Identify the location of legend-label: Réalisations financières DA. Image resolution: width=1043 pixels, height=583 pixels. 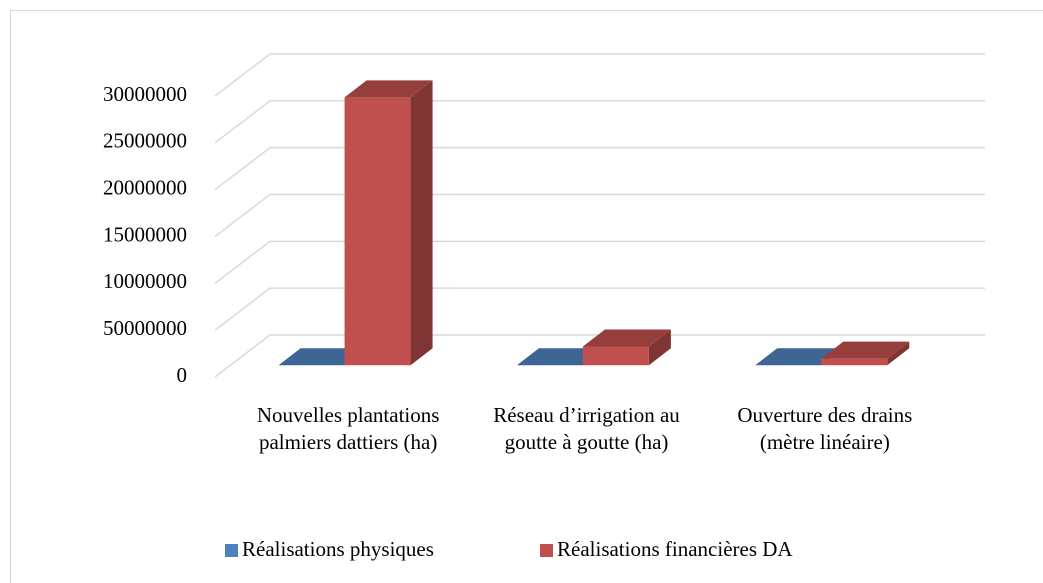
(675, 549).